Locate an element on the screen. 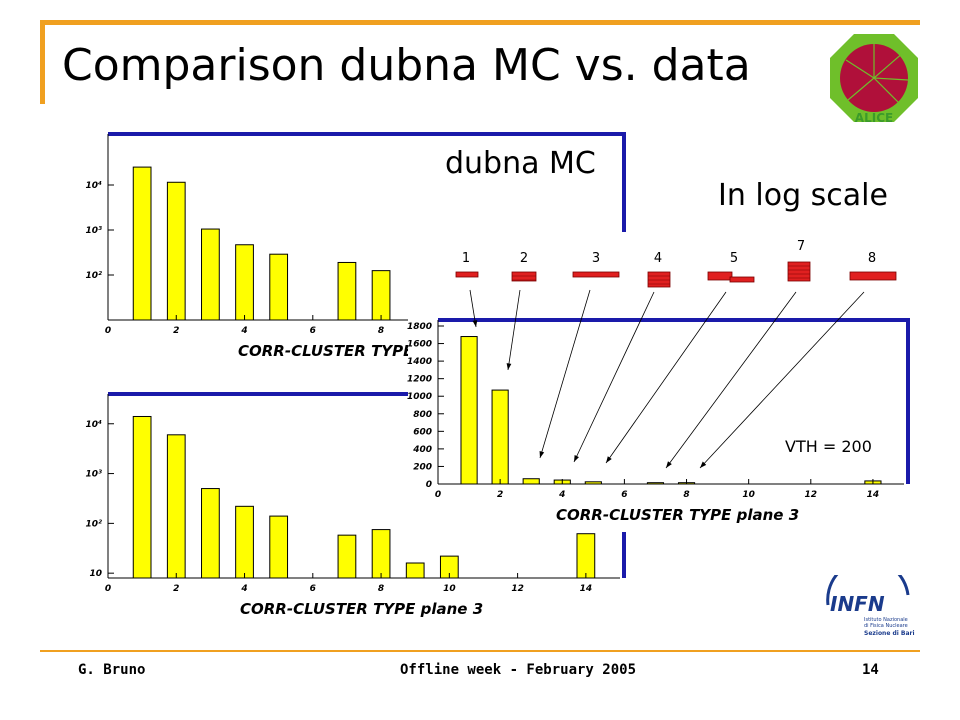 This screenshot has width=960, height=720. inset-ytick-label-200: 200 is located at coordinates (422, 467).